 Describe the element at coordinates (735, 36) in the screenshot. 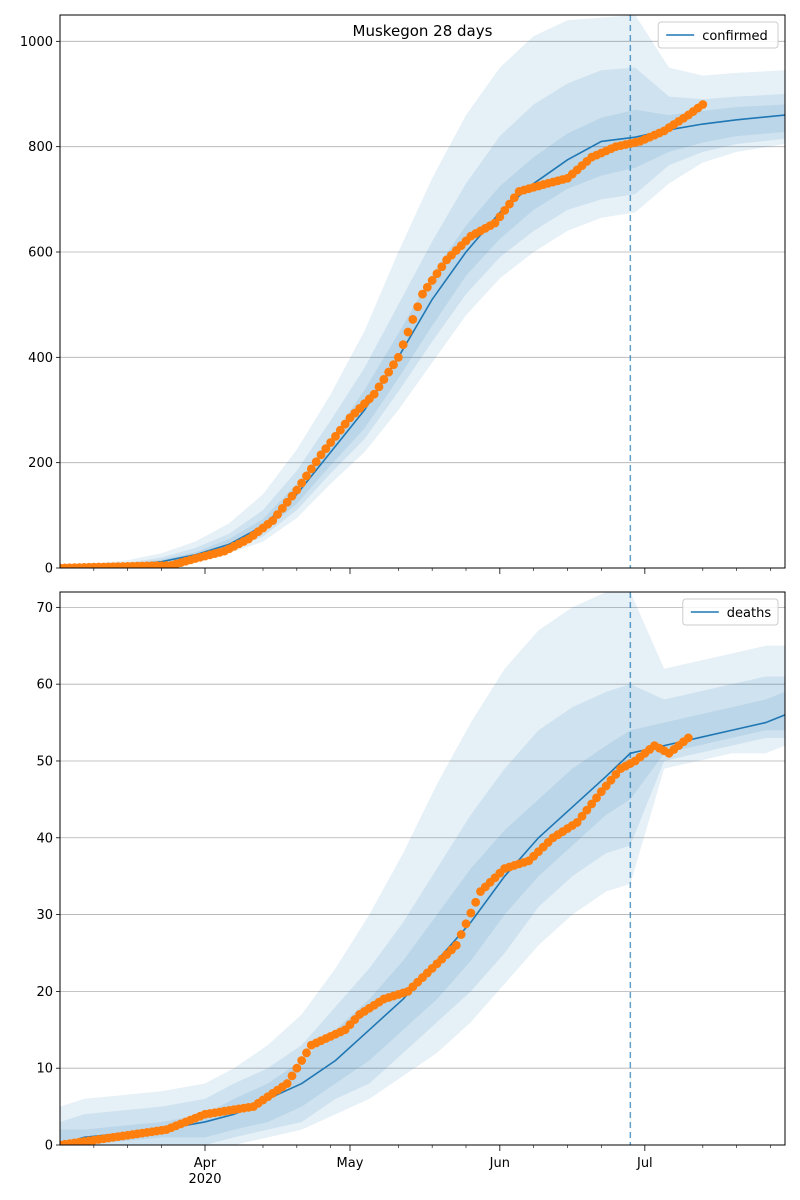

I see `legend-label: confirmed` at that location.